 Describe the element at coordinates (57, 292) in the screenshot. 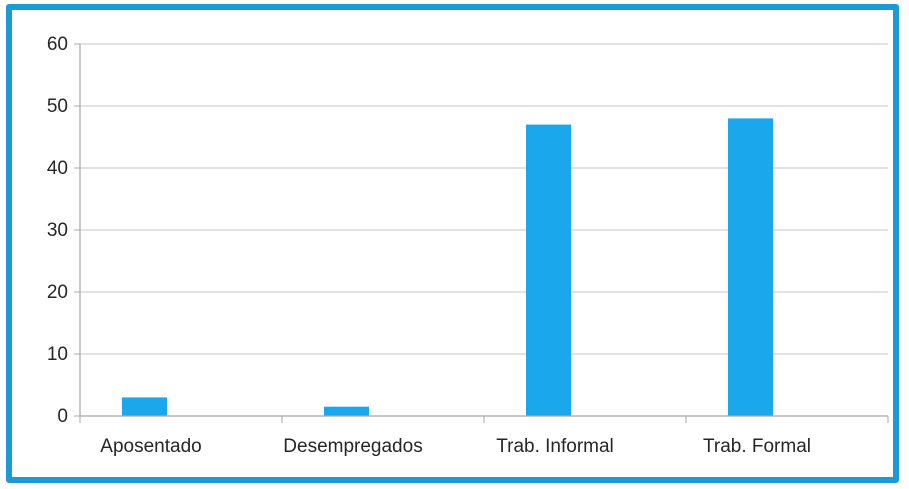

I see `y-tick-label: 20` at that location.